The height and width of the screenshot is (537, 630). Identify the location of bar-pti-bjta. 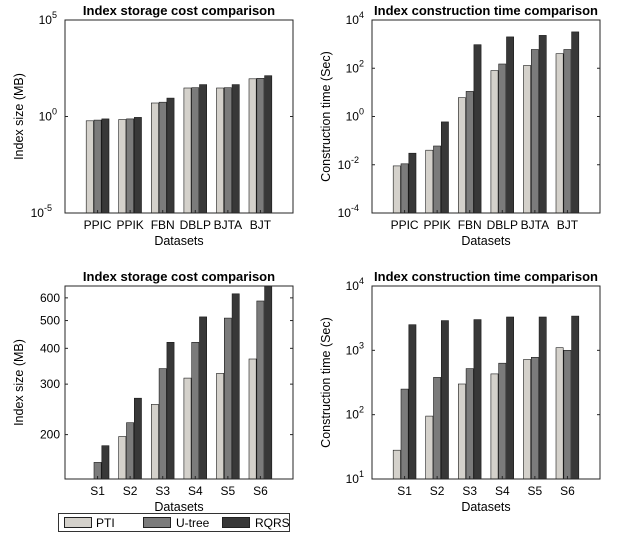
(220, 150).